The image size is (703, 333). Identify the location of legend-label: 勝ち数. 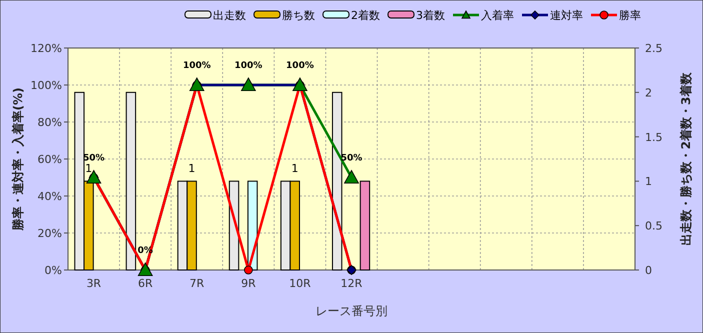
(298, 15).